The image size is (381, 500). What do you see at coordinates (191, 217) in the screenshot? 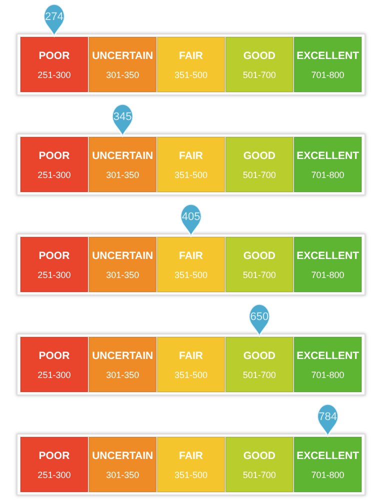
I see `data-label: 405` at bounding box center [191, 217].